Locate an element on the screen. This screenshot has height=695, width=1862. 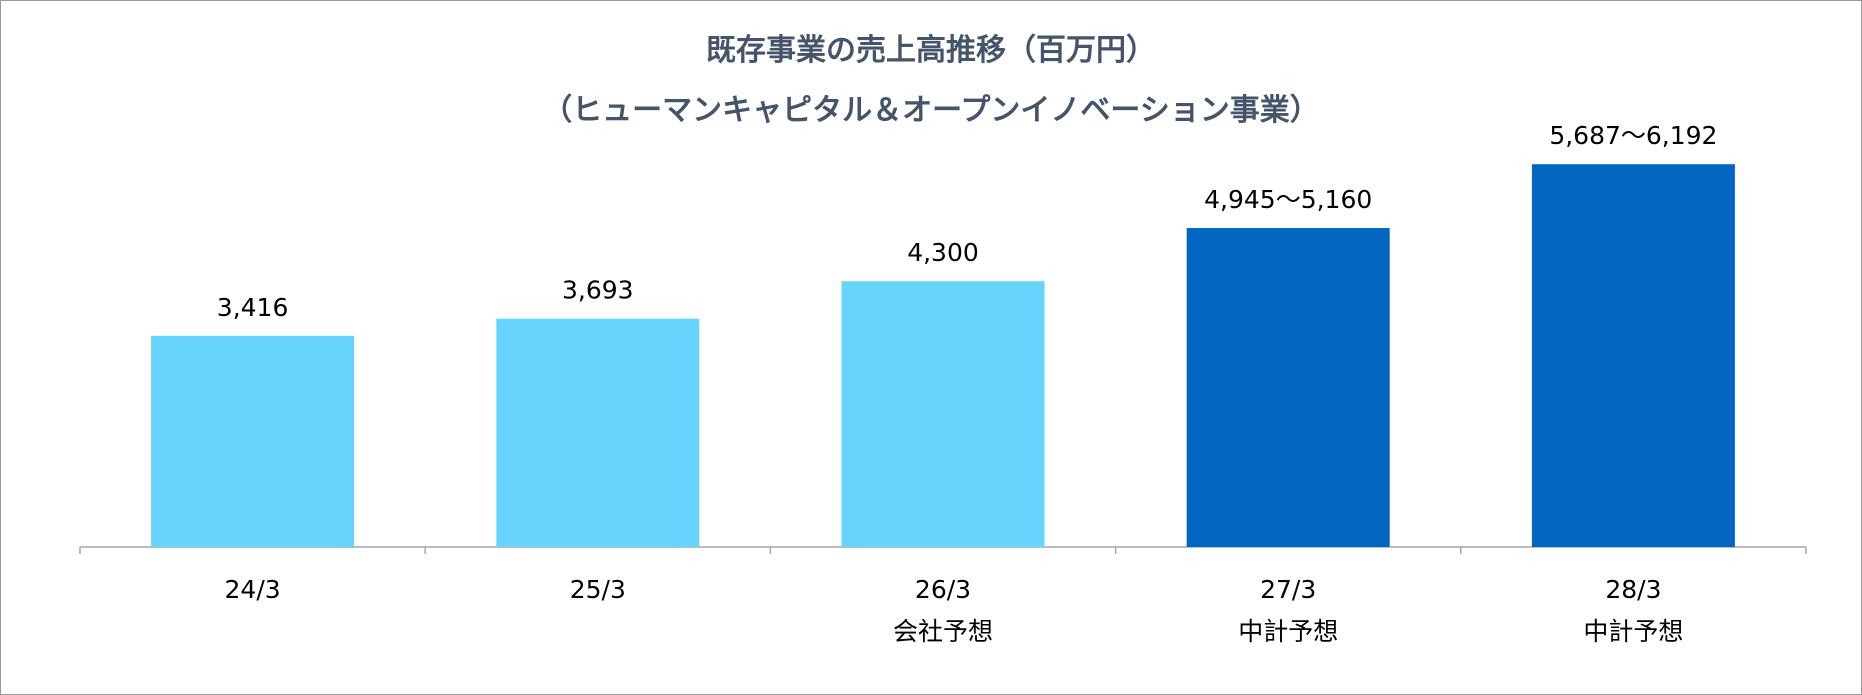
data-label: 4,300 is located at coordinates (943, 252).